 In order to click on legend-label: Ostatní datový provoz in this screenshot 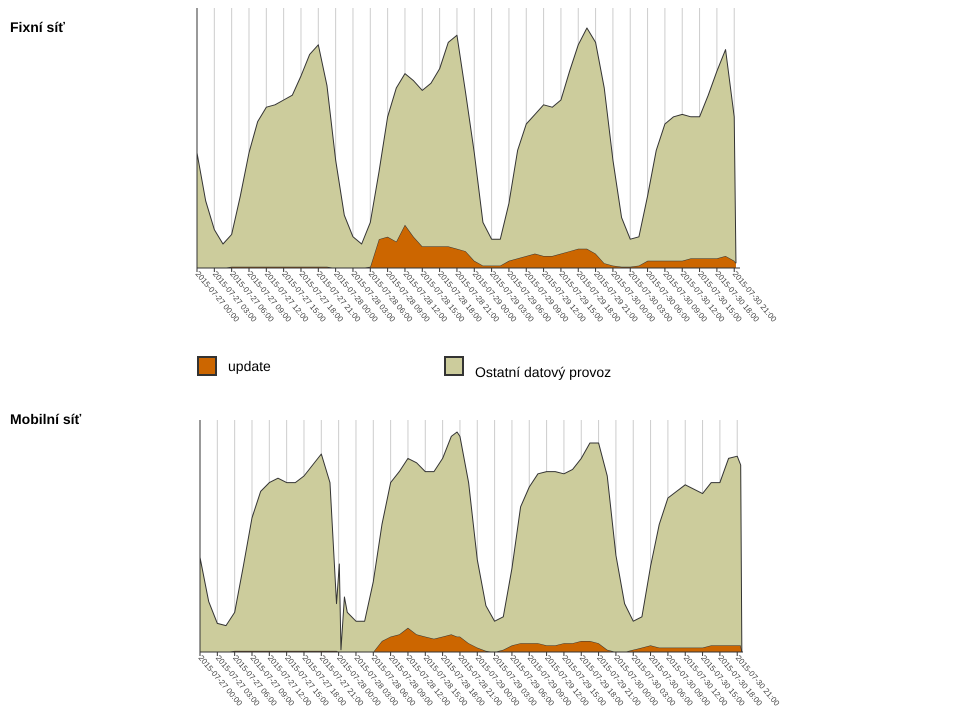, I will do `click(543, 372)`.